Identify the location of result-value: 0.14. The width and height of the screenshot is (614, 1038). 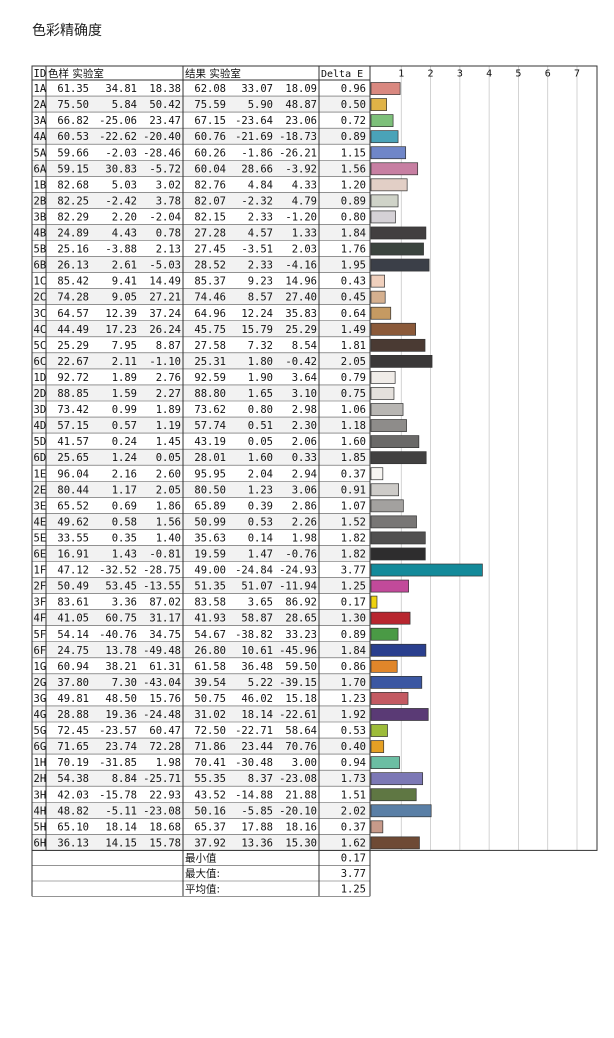
(260, 538).